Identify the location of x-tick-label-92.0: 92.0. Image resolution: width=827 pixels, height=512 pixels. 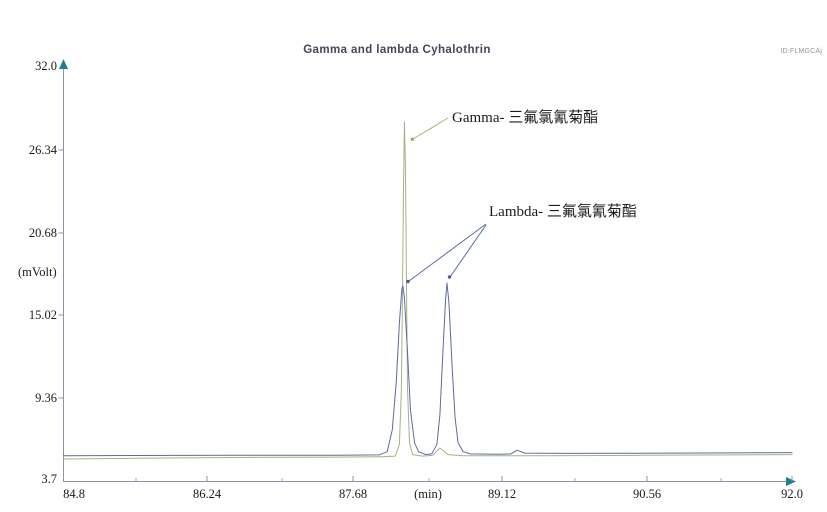
(792, 494).